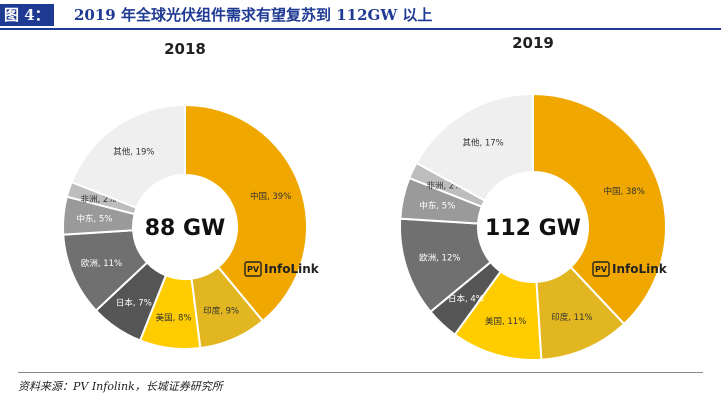 This screenshot has width=721, height=413. Describe the element at coordinates (623, 191) in the screenshot. I see `slice-label: 中国, 38%` at that location.